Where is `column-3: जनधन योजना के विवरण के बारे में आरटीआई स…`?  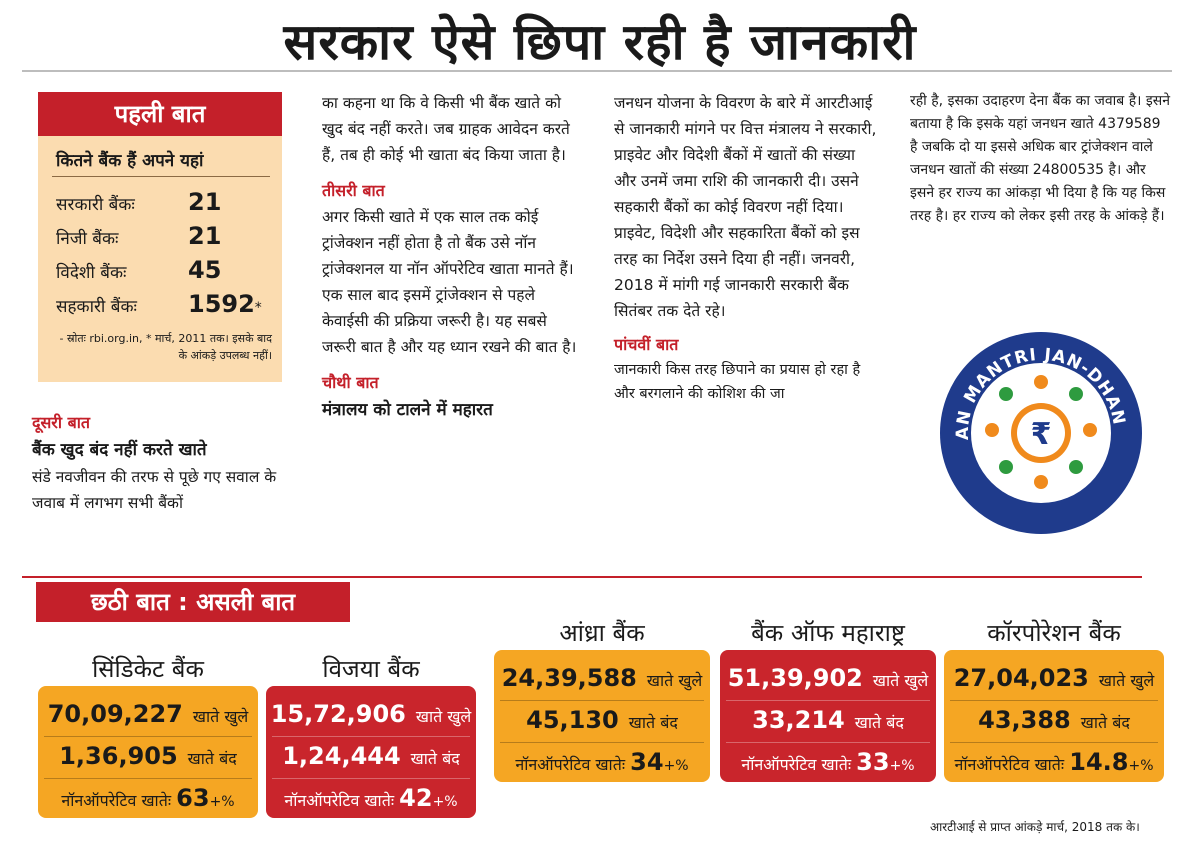 column-3: जनधन योजना के विवरण के बारे में आरटीआई स… is located at coordinates (747, 248).